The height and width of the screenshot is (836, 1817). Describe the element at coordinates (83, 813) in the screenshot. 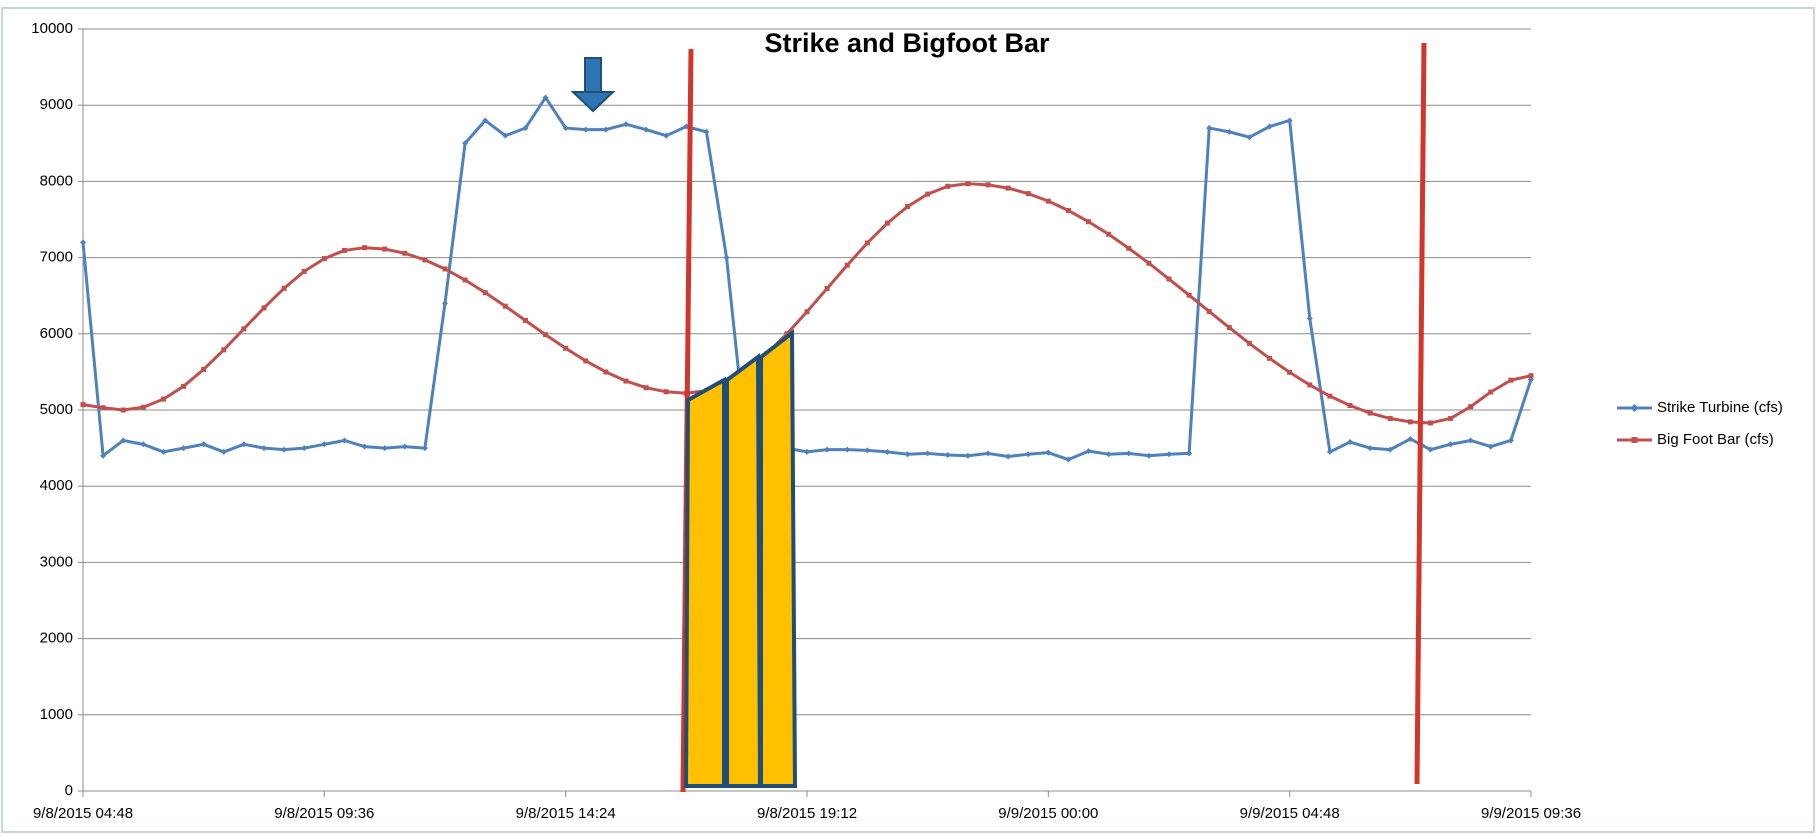

I see `x-tick-label: 9/8/2015 04:48` at that location.